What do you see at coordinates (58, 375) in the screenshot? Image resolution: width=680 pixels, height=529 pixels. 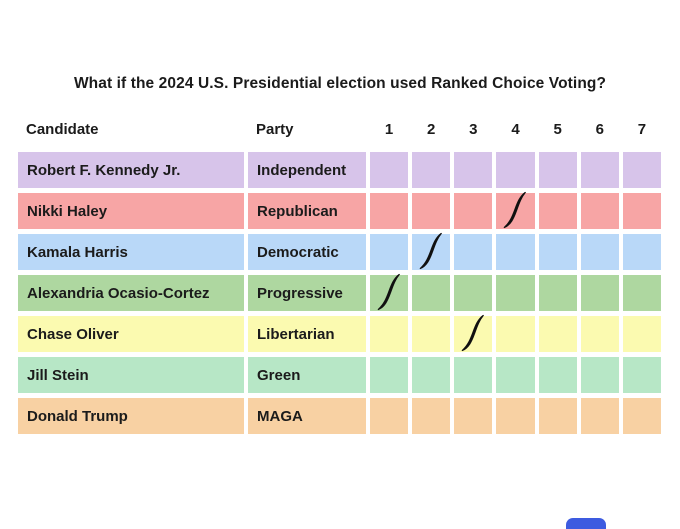 I see `candidate-name: Jill Stein` at bounding box center [58, 375].